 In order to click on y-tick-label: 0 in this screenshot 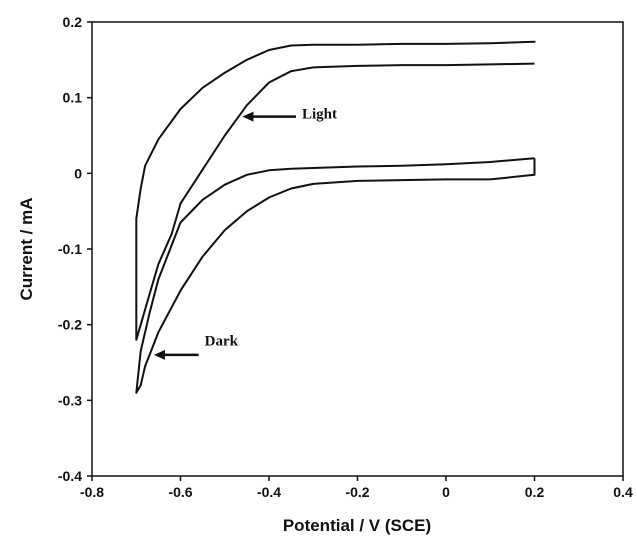, I will do `click(78, 173)`.